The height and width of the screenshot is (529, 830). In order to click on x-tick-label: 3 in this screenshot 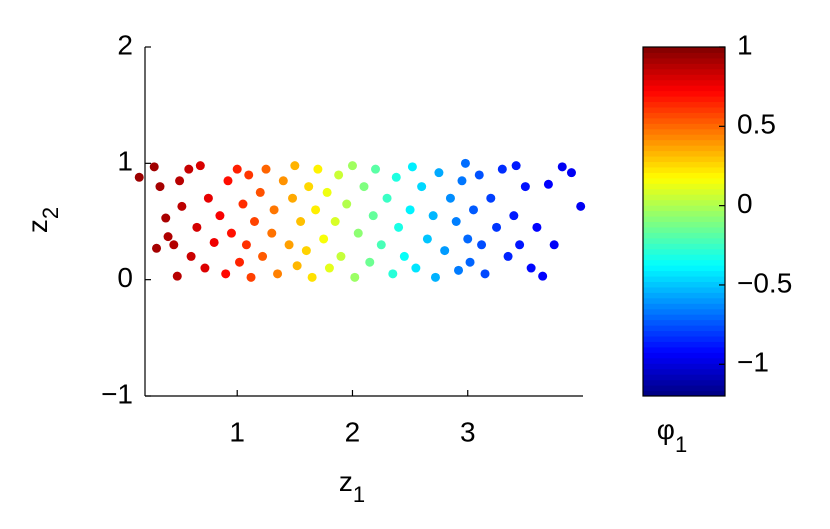, I will do `click(468, 431)`.